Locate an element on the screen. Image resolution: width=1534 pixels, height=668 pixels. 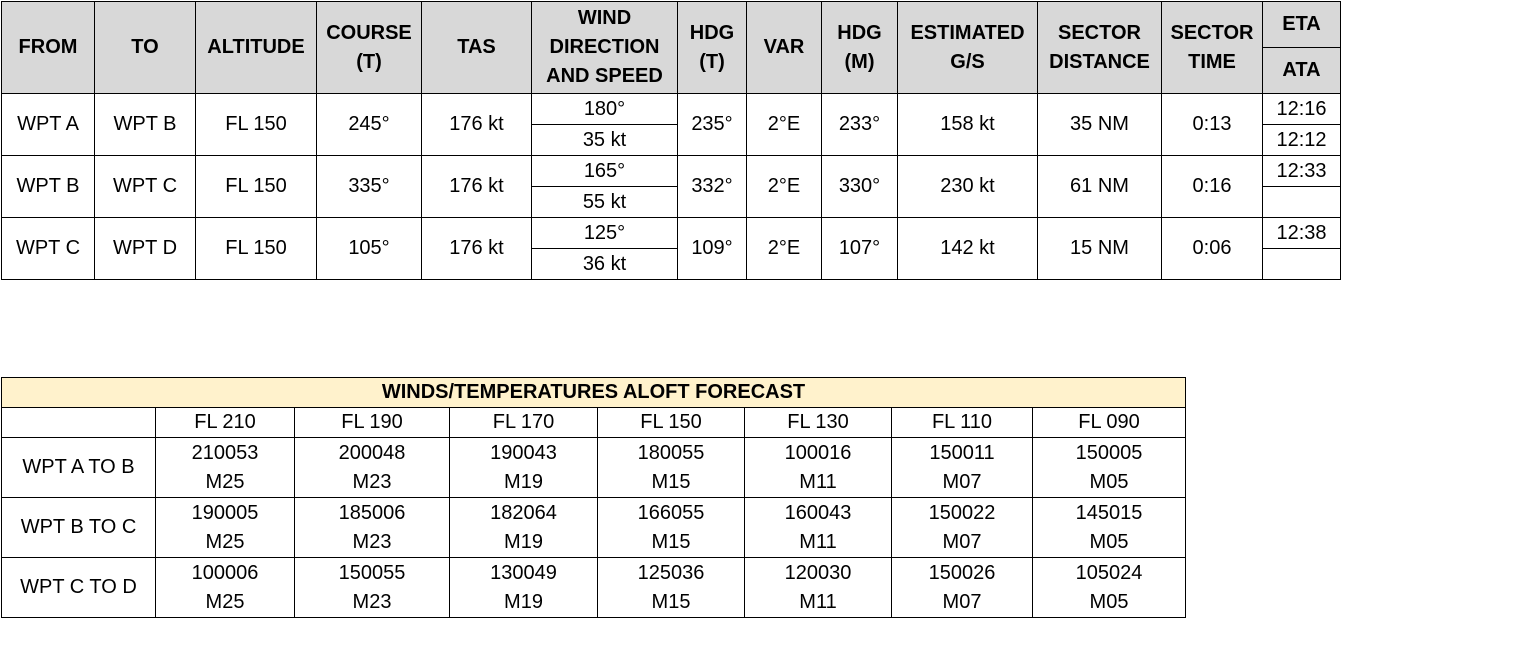
row2-altitude: FL 150 is located at coordinates (256, 186).